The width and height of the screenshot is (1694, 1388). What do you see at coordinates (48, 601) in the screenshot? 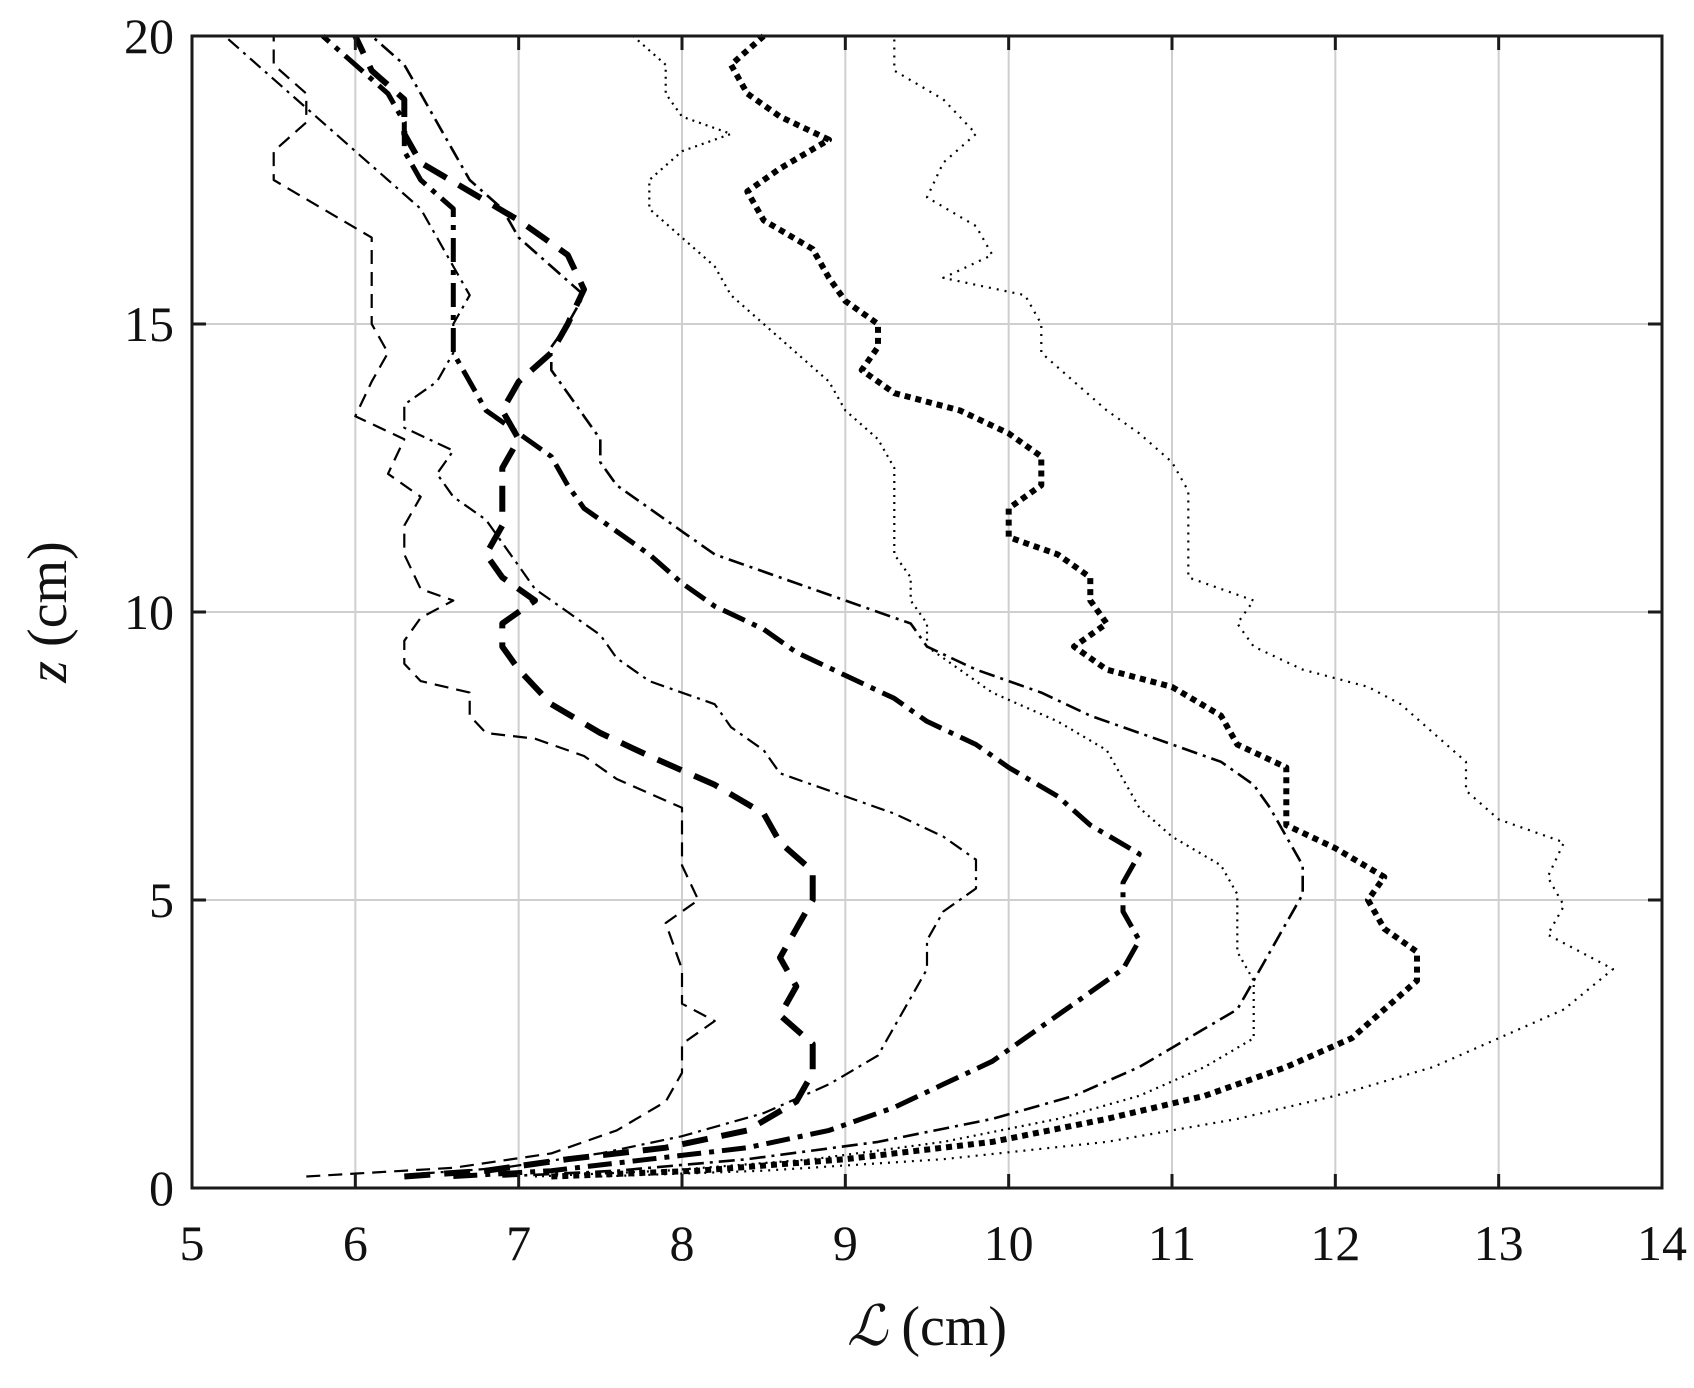
I see `y-axis-unit: (cm)` at bounding box center [48, 601].